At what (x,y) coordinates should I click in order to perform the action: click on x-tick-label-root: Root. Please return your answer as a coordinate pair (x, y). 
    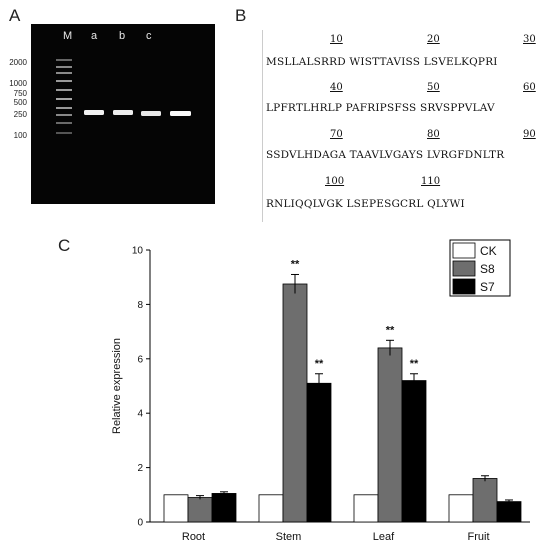
    Looking at the image, I should click on (193, 537).